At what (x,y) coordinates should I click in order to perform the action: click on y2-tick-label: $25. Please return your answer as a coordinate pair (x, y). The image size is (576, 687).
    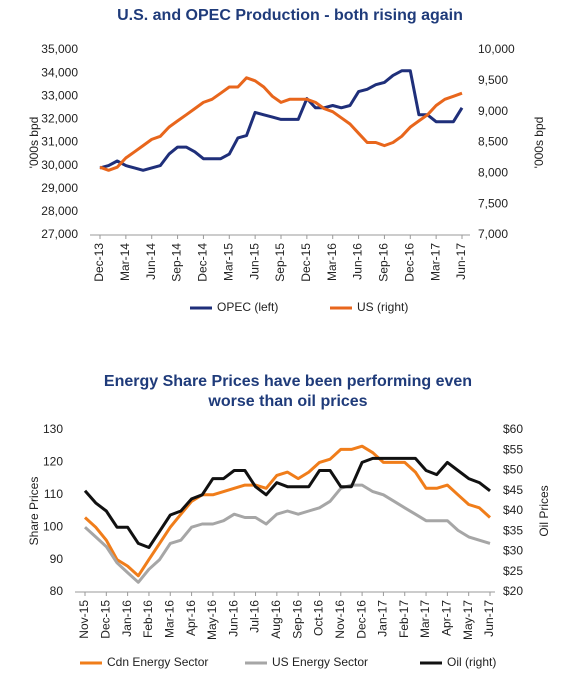
    Looking at the image, I should click on (513, 571).